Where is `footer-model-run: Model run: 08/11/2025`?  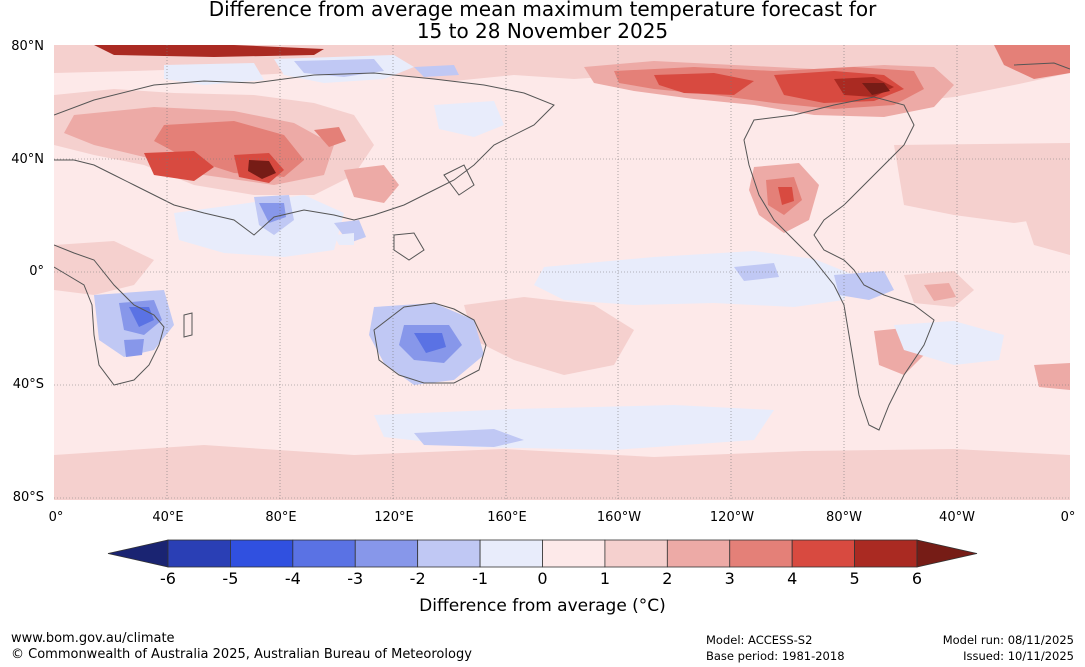 footer-model-run: Model run: 08/11/2025 is located at coordinates (1008, 640).